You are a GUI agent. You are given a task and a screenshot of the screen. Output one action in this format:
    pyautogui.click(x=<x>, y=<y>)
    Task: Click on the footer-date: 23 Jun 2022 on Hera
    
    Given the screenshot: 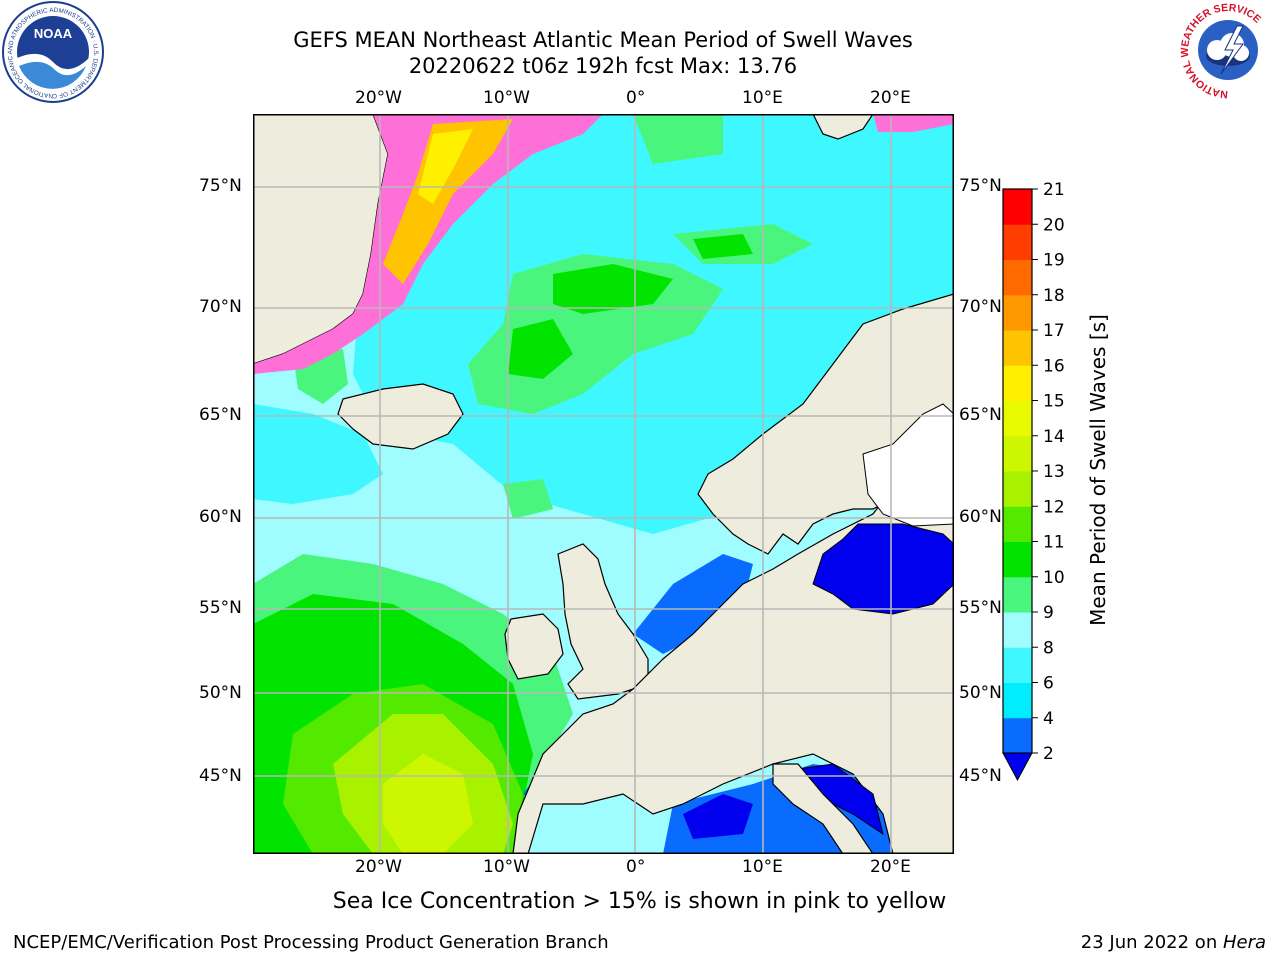 What is the action you would take?
    pyautogui.click(x=1173, y=942)
    